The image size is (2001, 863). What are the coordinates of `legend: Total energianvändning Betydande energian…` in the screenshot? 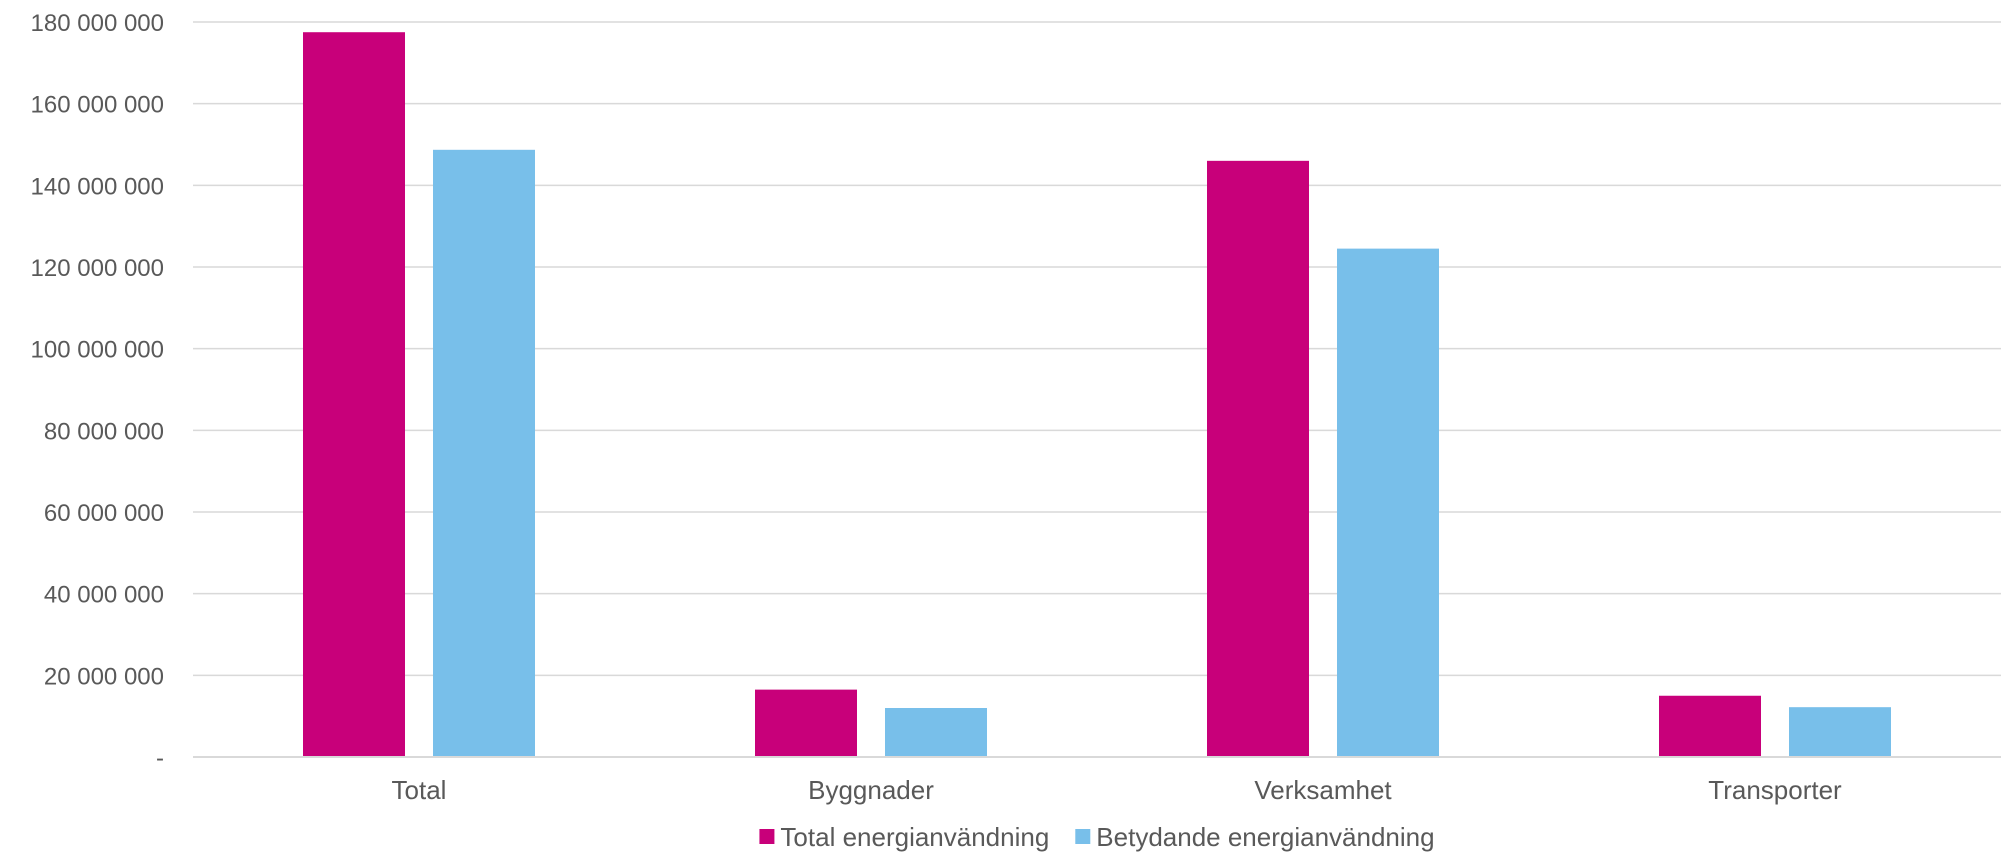 It's located at (1097, 837).